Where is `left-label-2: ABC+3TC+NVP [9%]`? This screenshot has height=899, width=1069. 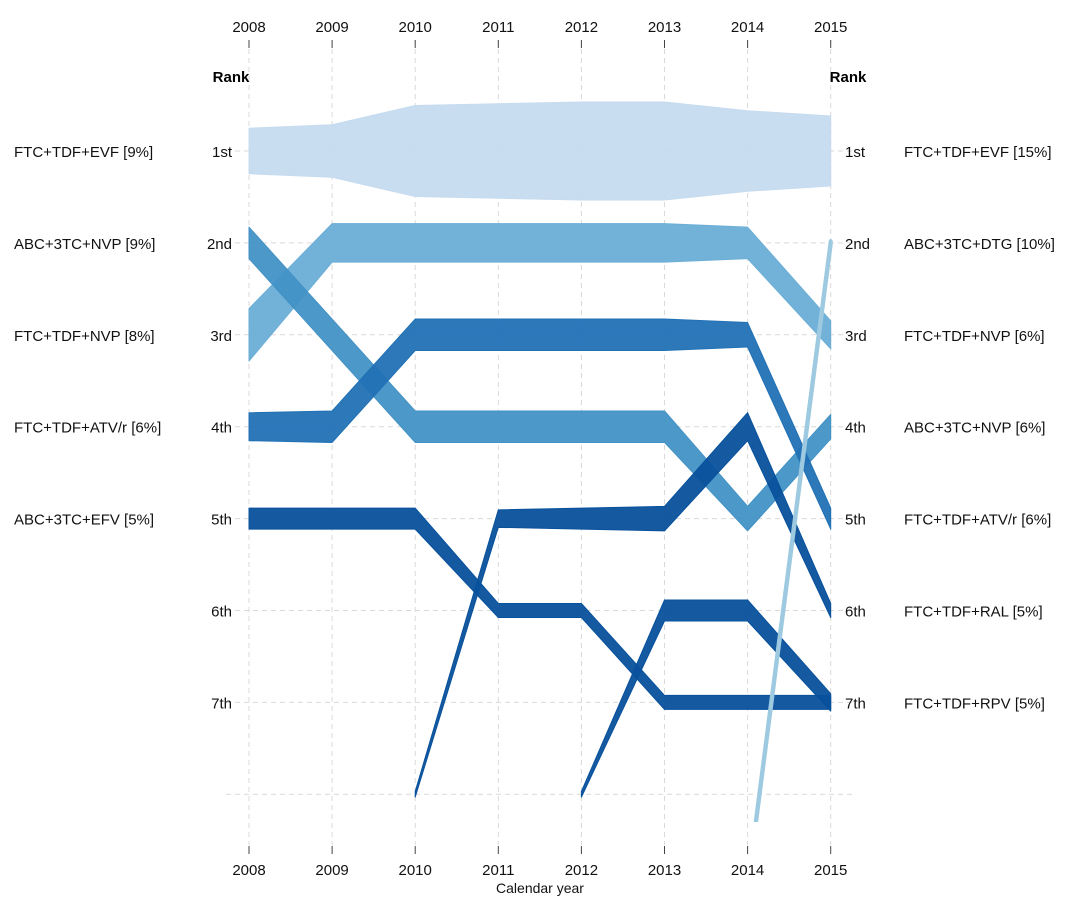 left-label-2: ABC+3TC+NVP [9%] is located at coordinates (84, 244).